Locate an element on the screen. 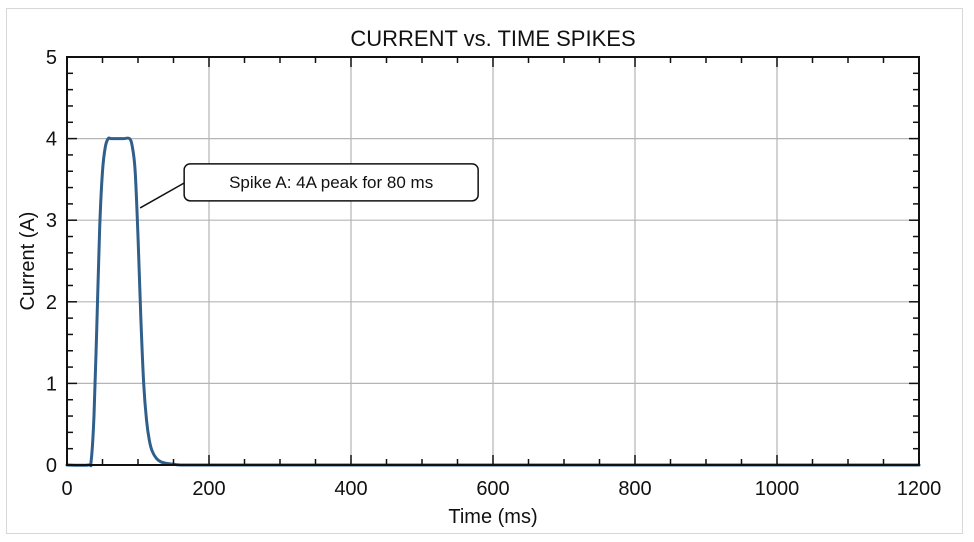  y-tick-label: 3 is located at coordinates (51, 221).